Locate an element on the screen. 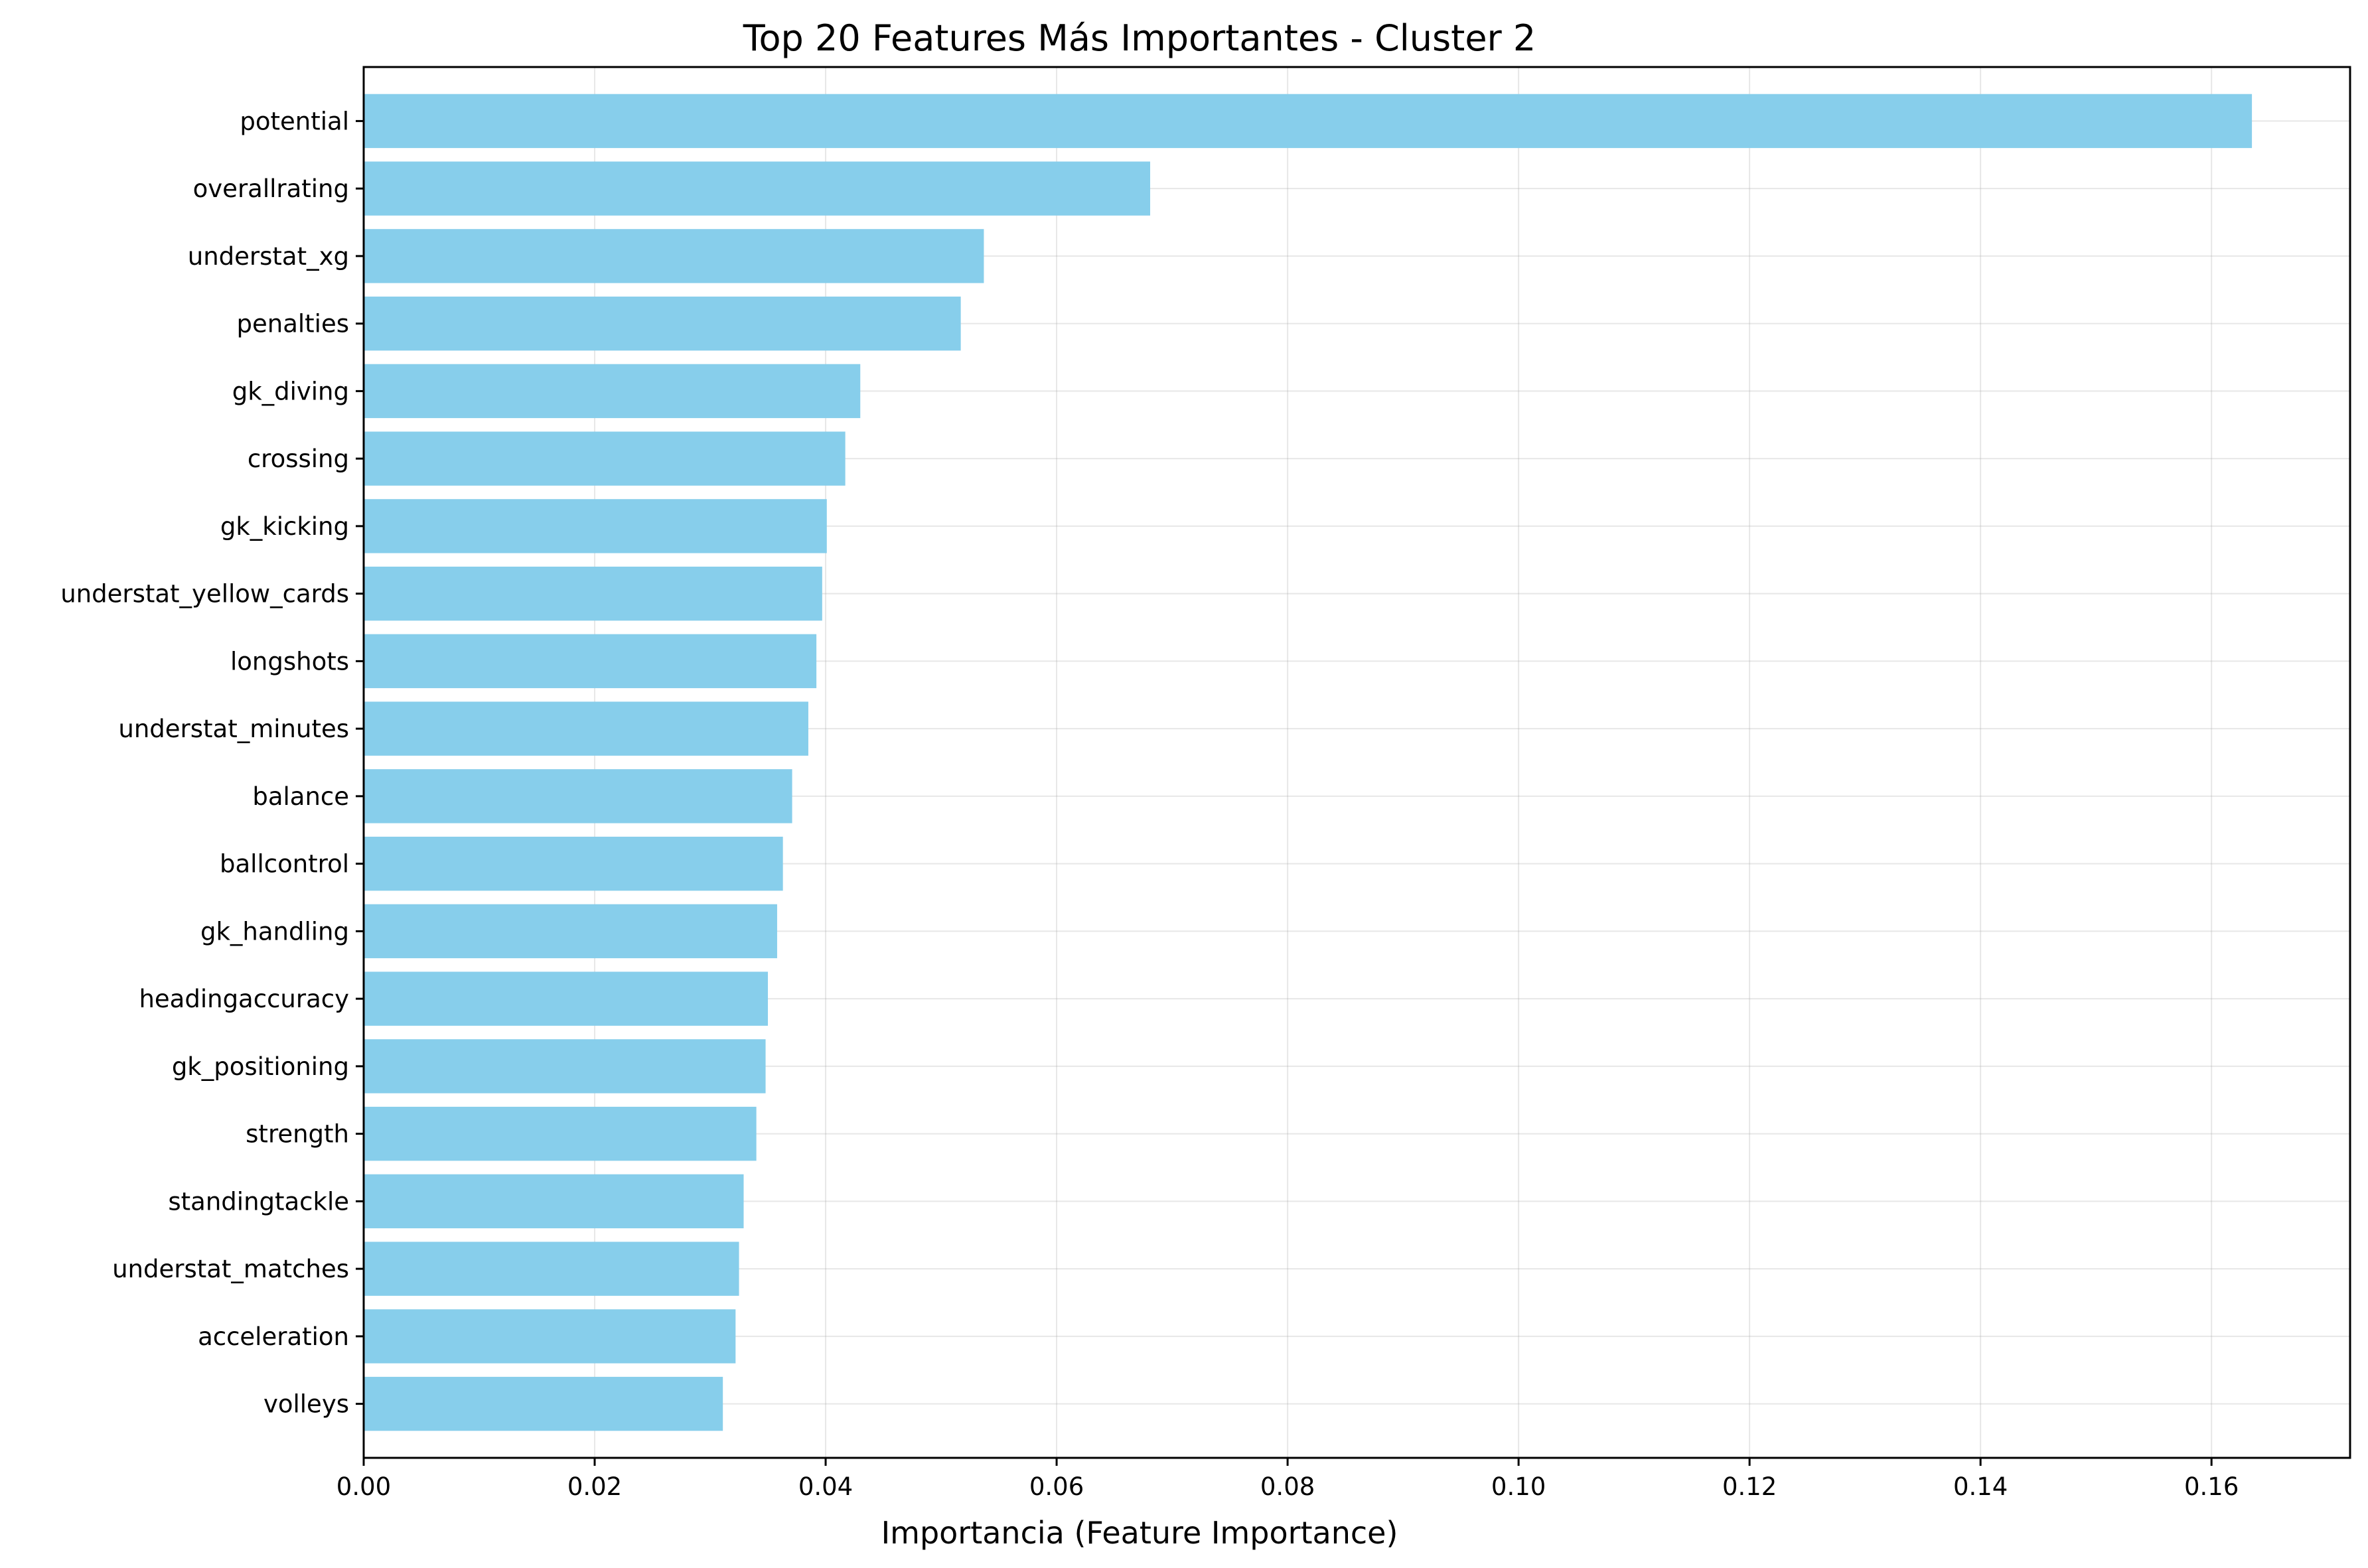 This screenshot has width=2368, height=1568. x-tick-label: 0.10 is located at coordinates (1518, 1486).